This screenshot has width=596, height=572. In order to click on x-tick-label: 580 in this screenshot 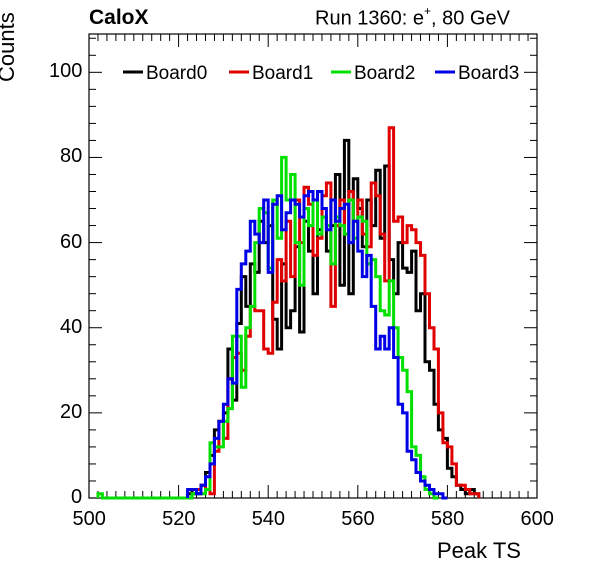, I will do `click(447, 519)`.